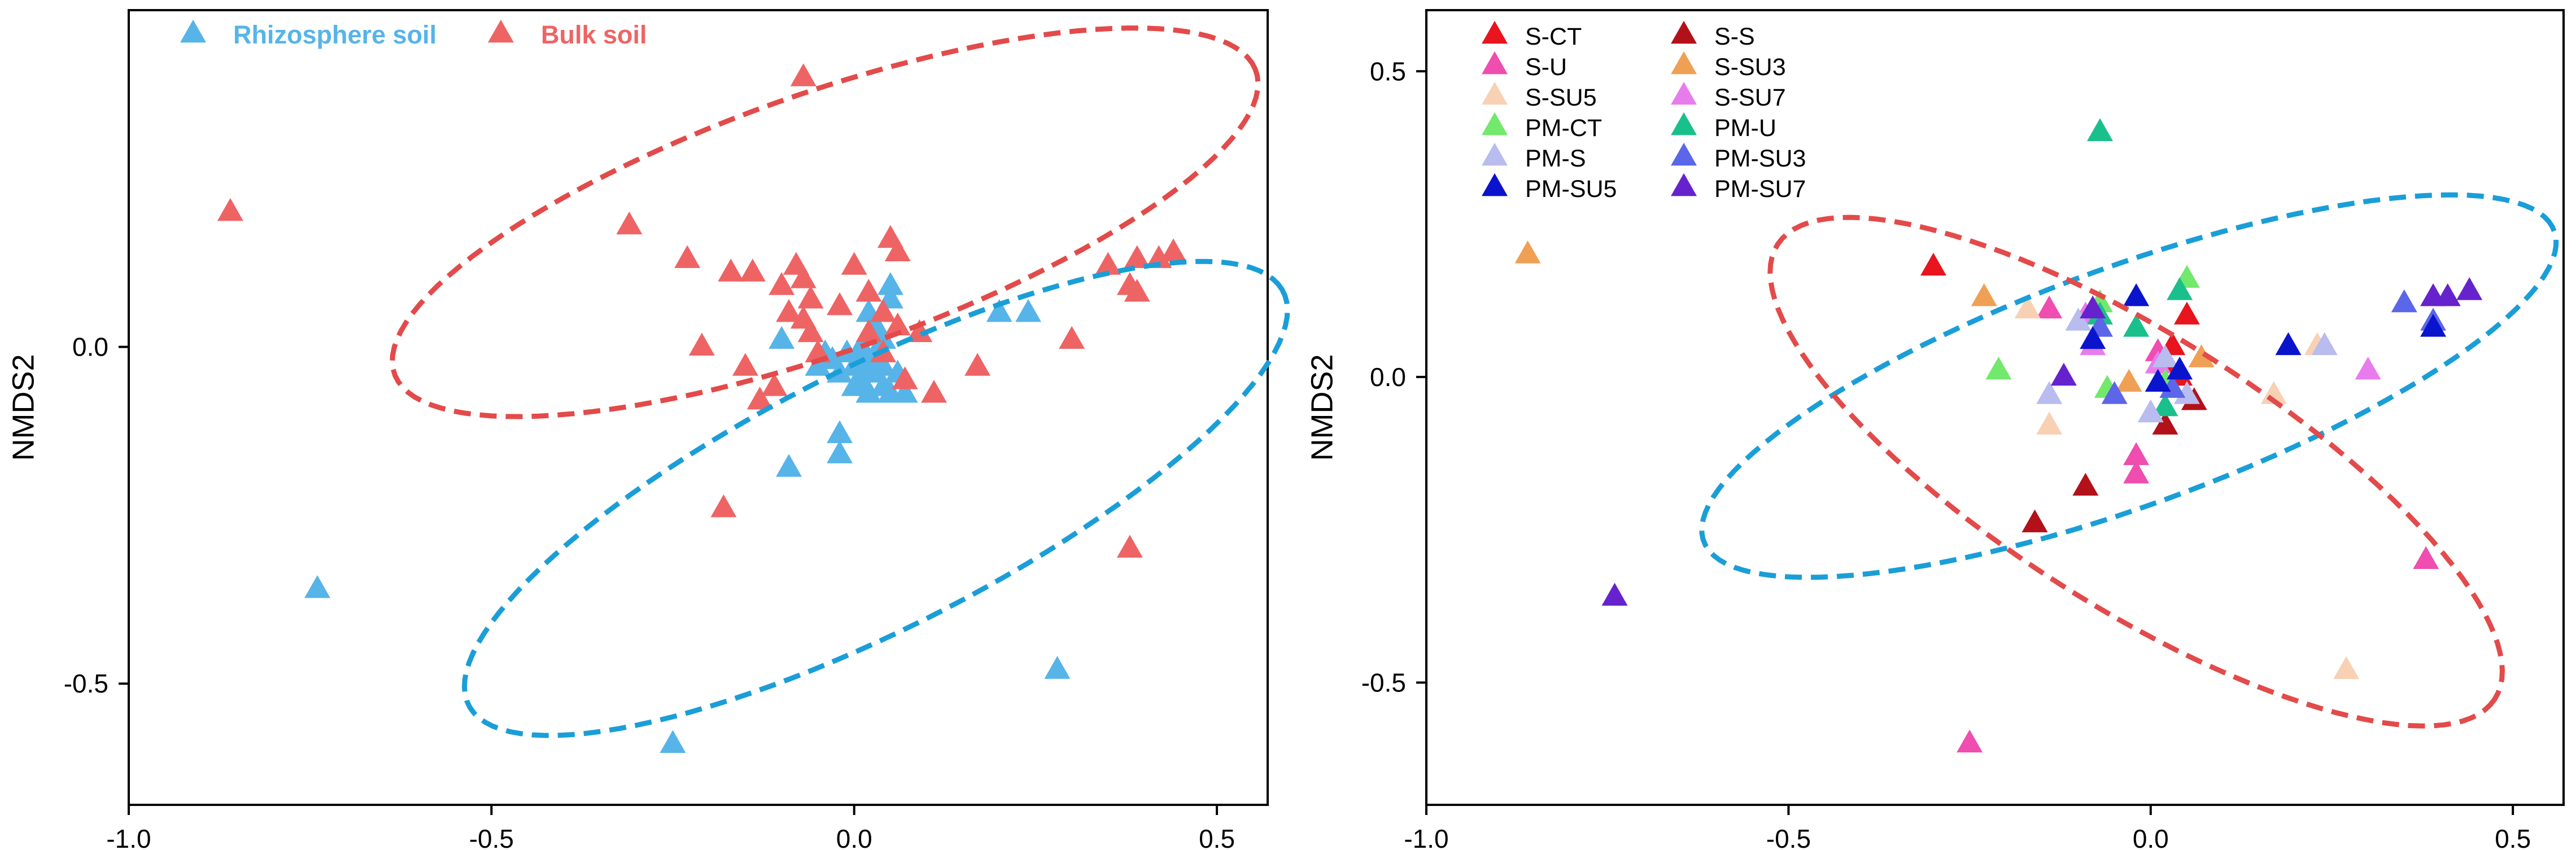 The height and width of the screenshot is (850, 2576). Describe the element at coordinates (1217, 837) in the screenshot. I see `x-tick-label: 0.5` at that location.